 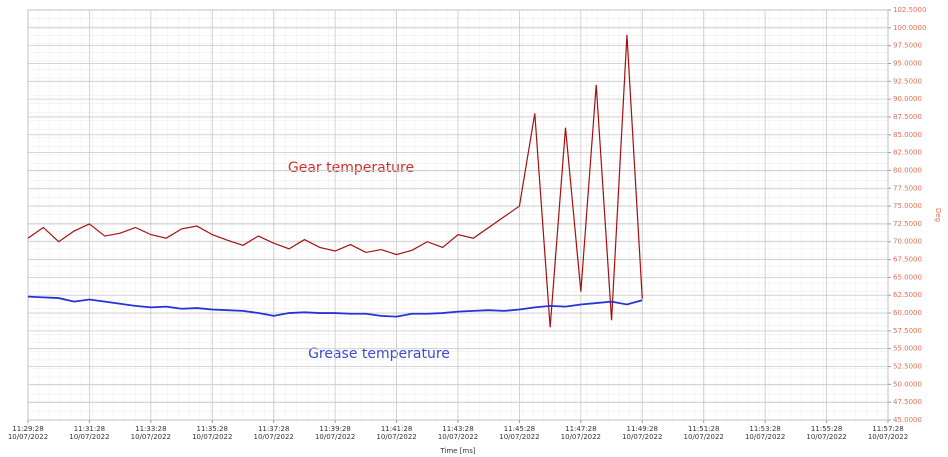 What do you see at coordinates (888, 433) in the screenshot?
I see `x-tick-label: 11:57:28 10/07/2022` at bounding box center [888, 433].